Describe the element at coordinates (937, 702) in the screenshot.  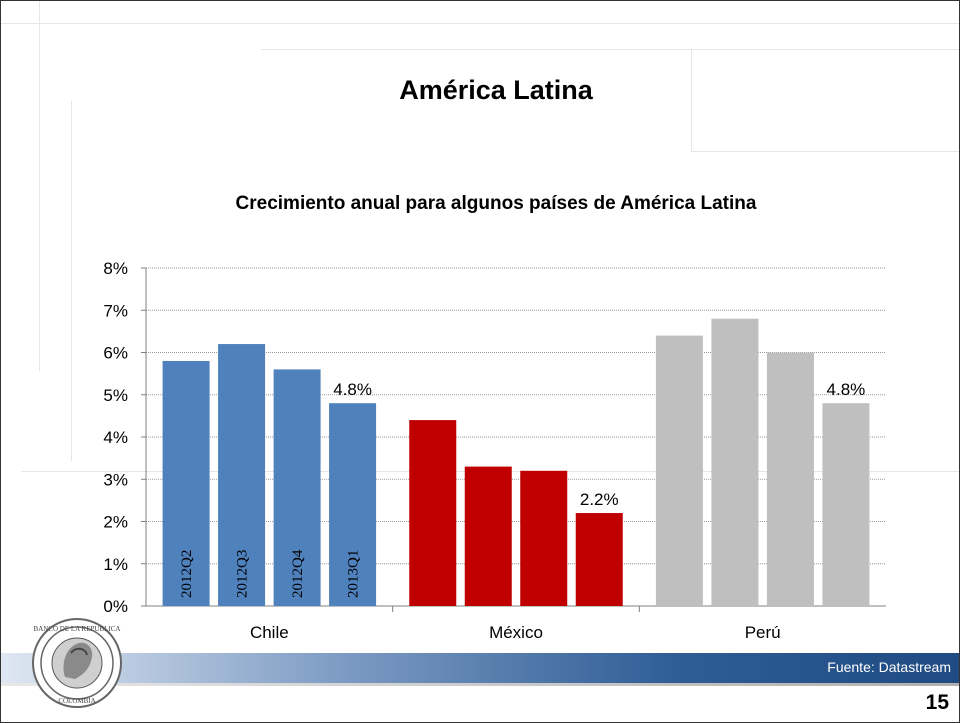
I see `page-number: 15` at that location.